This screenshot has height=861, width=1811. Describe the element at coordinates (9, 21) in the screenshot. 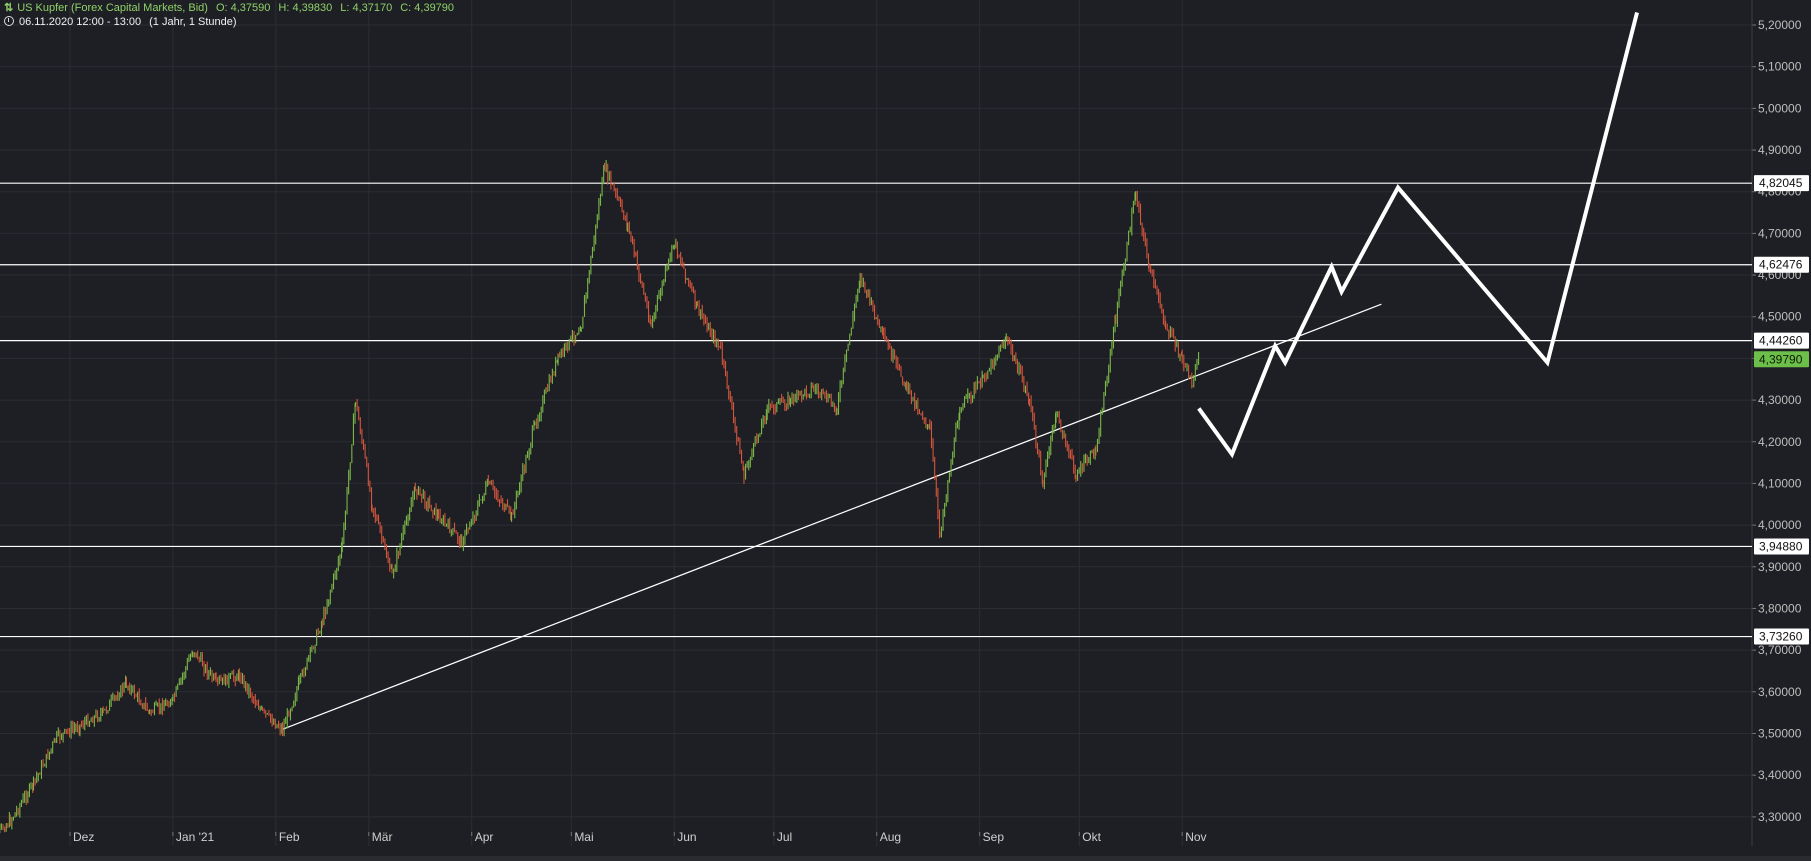

I see `clock-icon` at that location.